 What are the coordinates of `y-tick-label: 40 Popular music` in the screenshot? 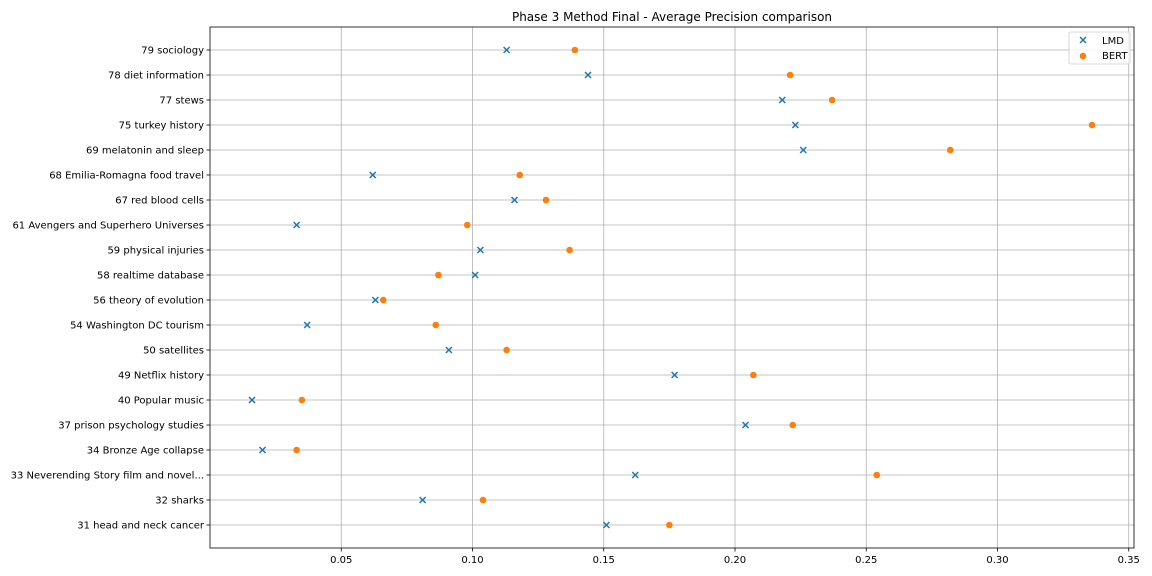 It's located at (161, 401).